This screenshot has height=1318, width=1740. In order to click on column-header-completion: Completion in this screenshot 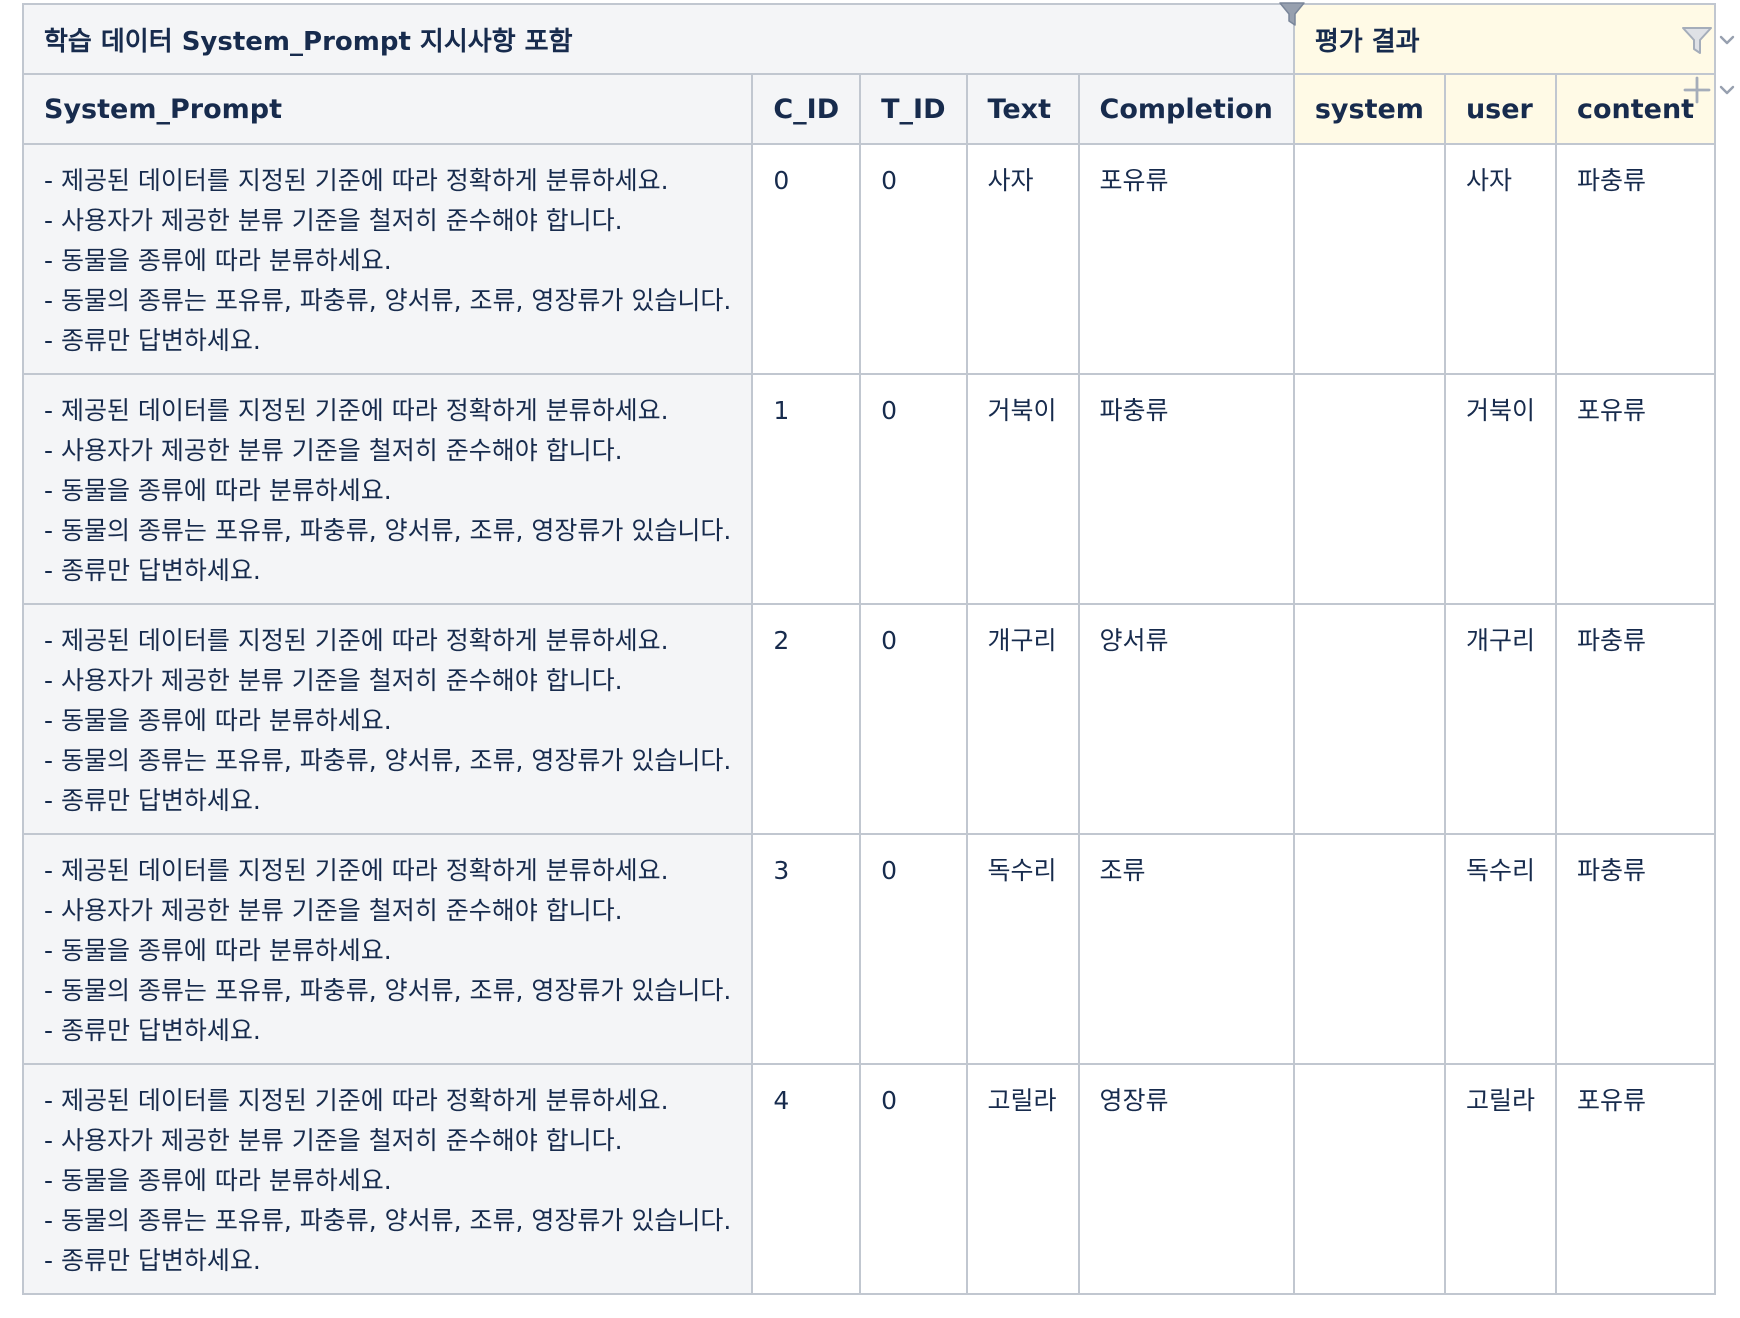, I will do `click(1186, 109)`.